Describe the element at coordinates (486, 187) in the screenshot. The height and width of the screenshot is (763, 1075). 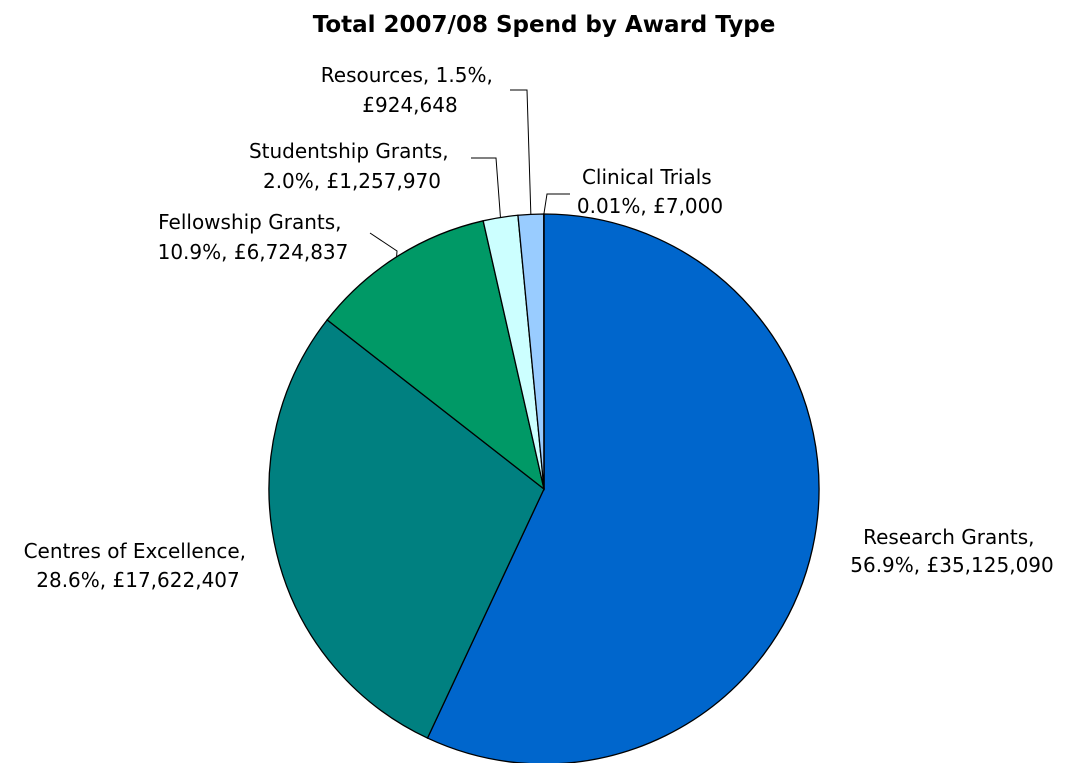
I see `leader-line-studentship-grants` at that location.